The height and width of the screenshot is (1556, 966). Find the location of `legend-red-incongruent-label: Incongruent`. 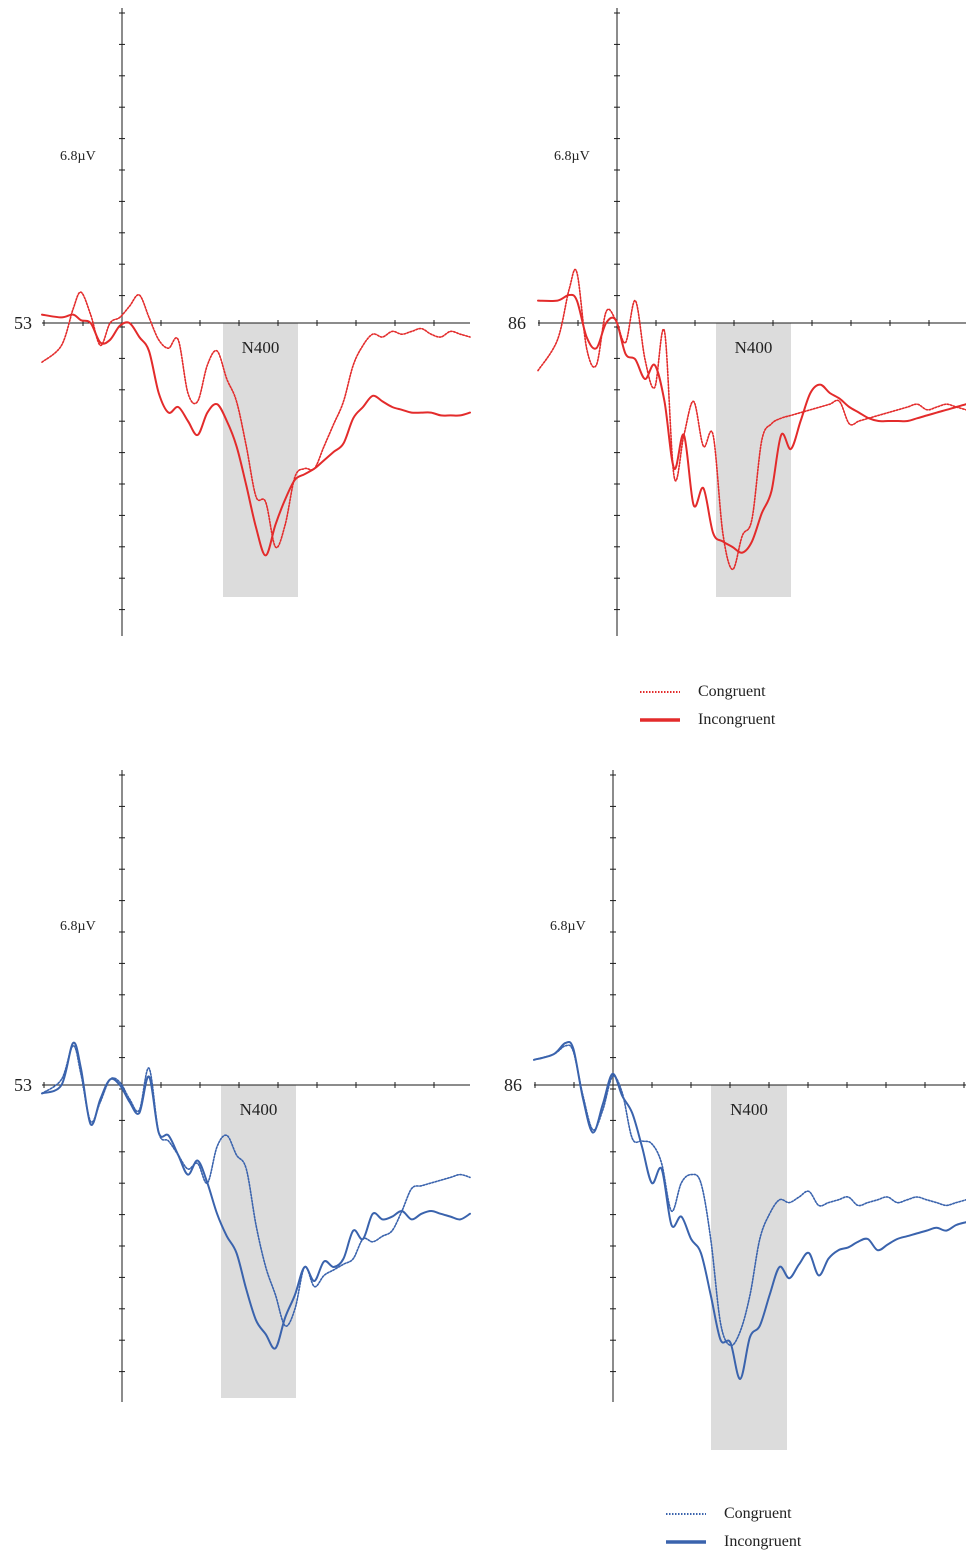

legend-red-incongruent-label: Incongruent is located at coordinates (737, 719).